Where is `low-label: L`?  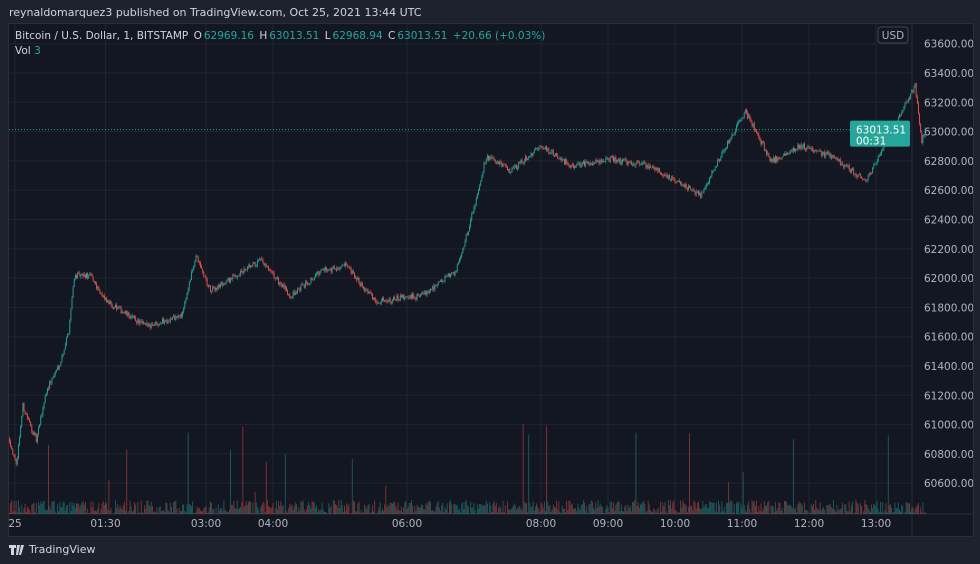 low-label: L is located at coordinates (327, 36).